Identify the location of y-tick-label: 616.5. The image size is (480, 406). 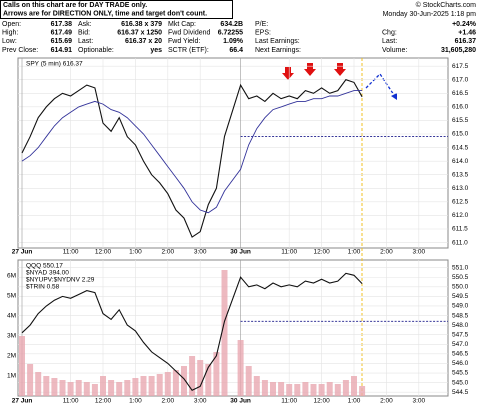
(460, 93).